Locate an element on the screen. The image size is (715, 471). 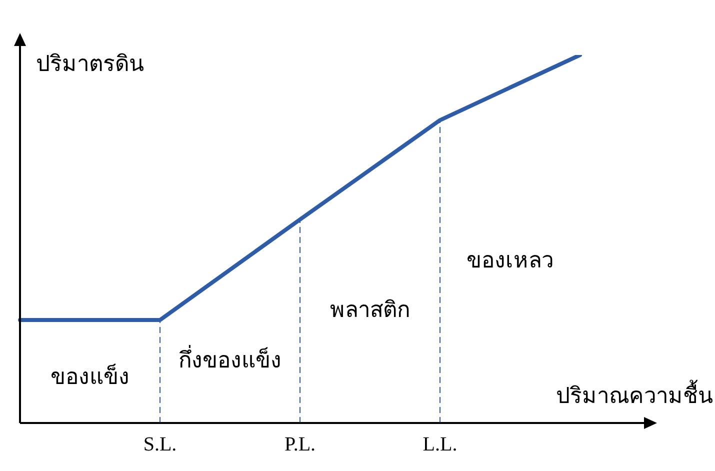
x-tick-label: S.L. is located at coordinates (160, 444).